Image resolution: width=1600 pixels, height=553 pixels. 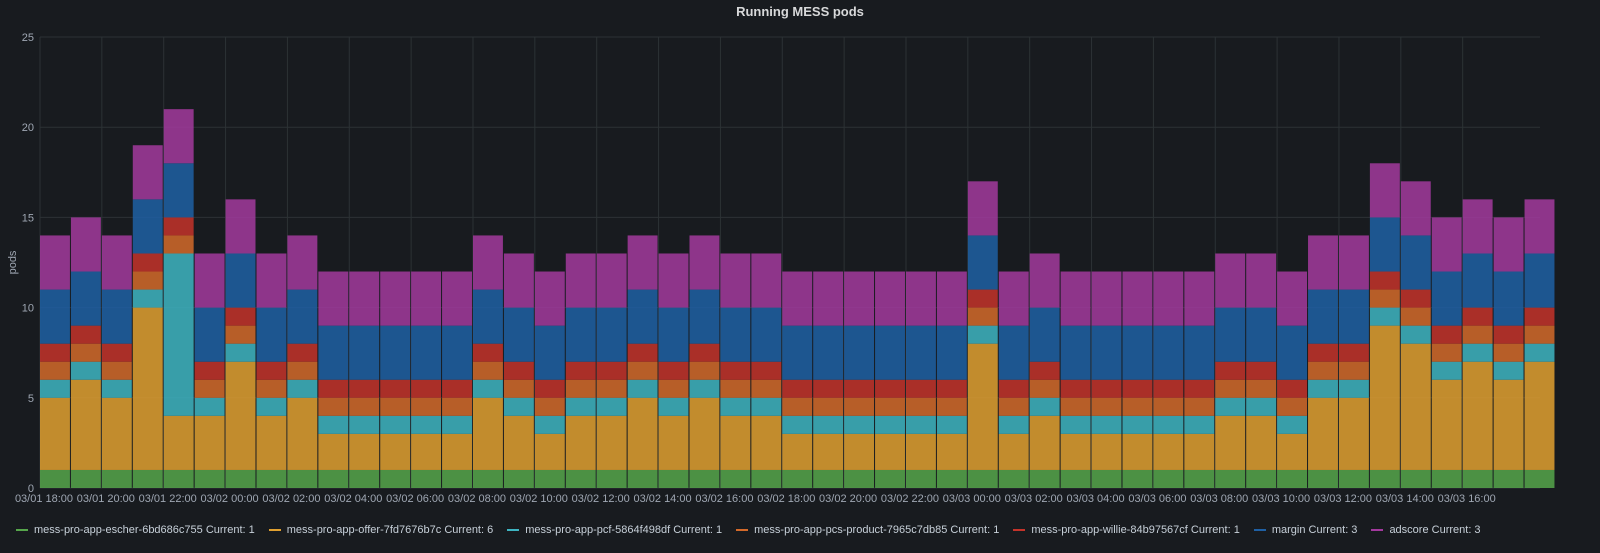 What do you see at coordinates (614, 530) in the screenshot?
I see `legend-item: mess-pro-app-pcf-5864f498df Current: 1` at bounding box center [614, 530].